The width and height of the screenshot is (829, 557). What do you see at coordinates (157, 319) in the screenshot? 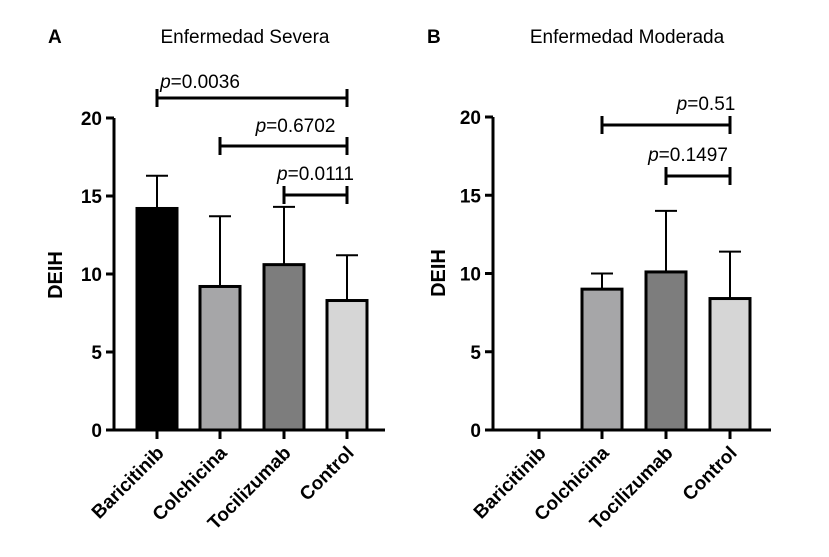
I see `bar-baricitinib` at bounding box center [157, 319].